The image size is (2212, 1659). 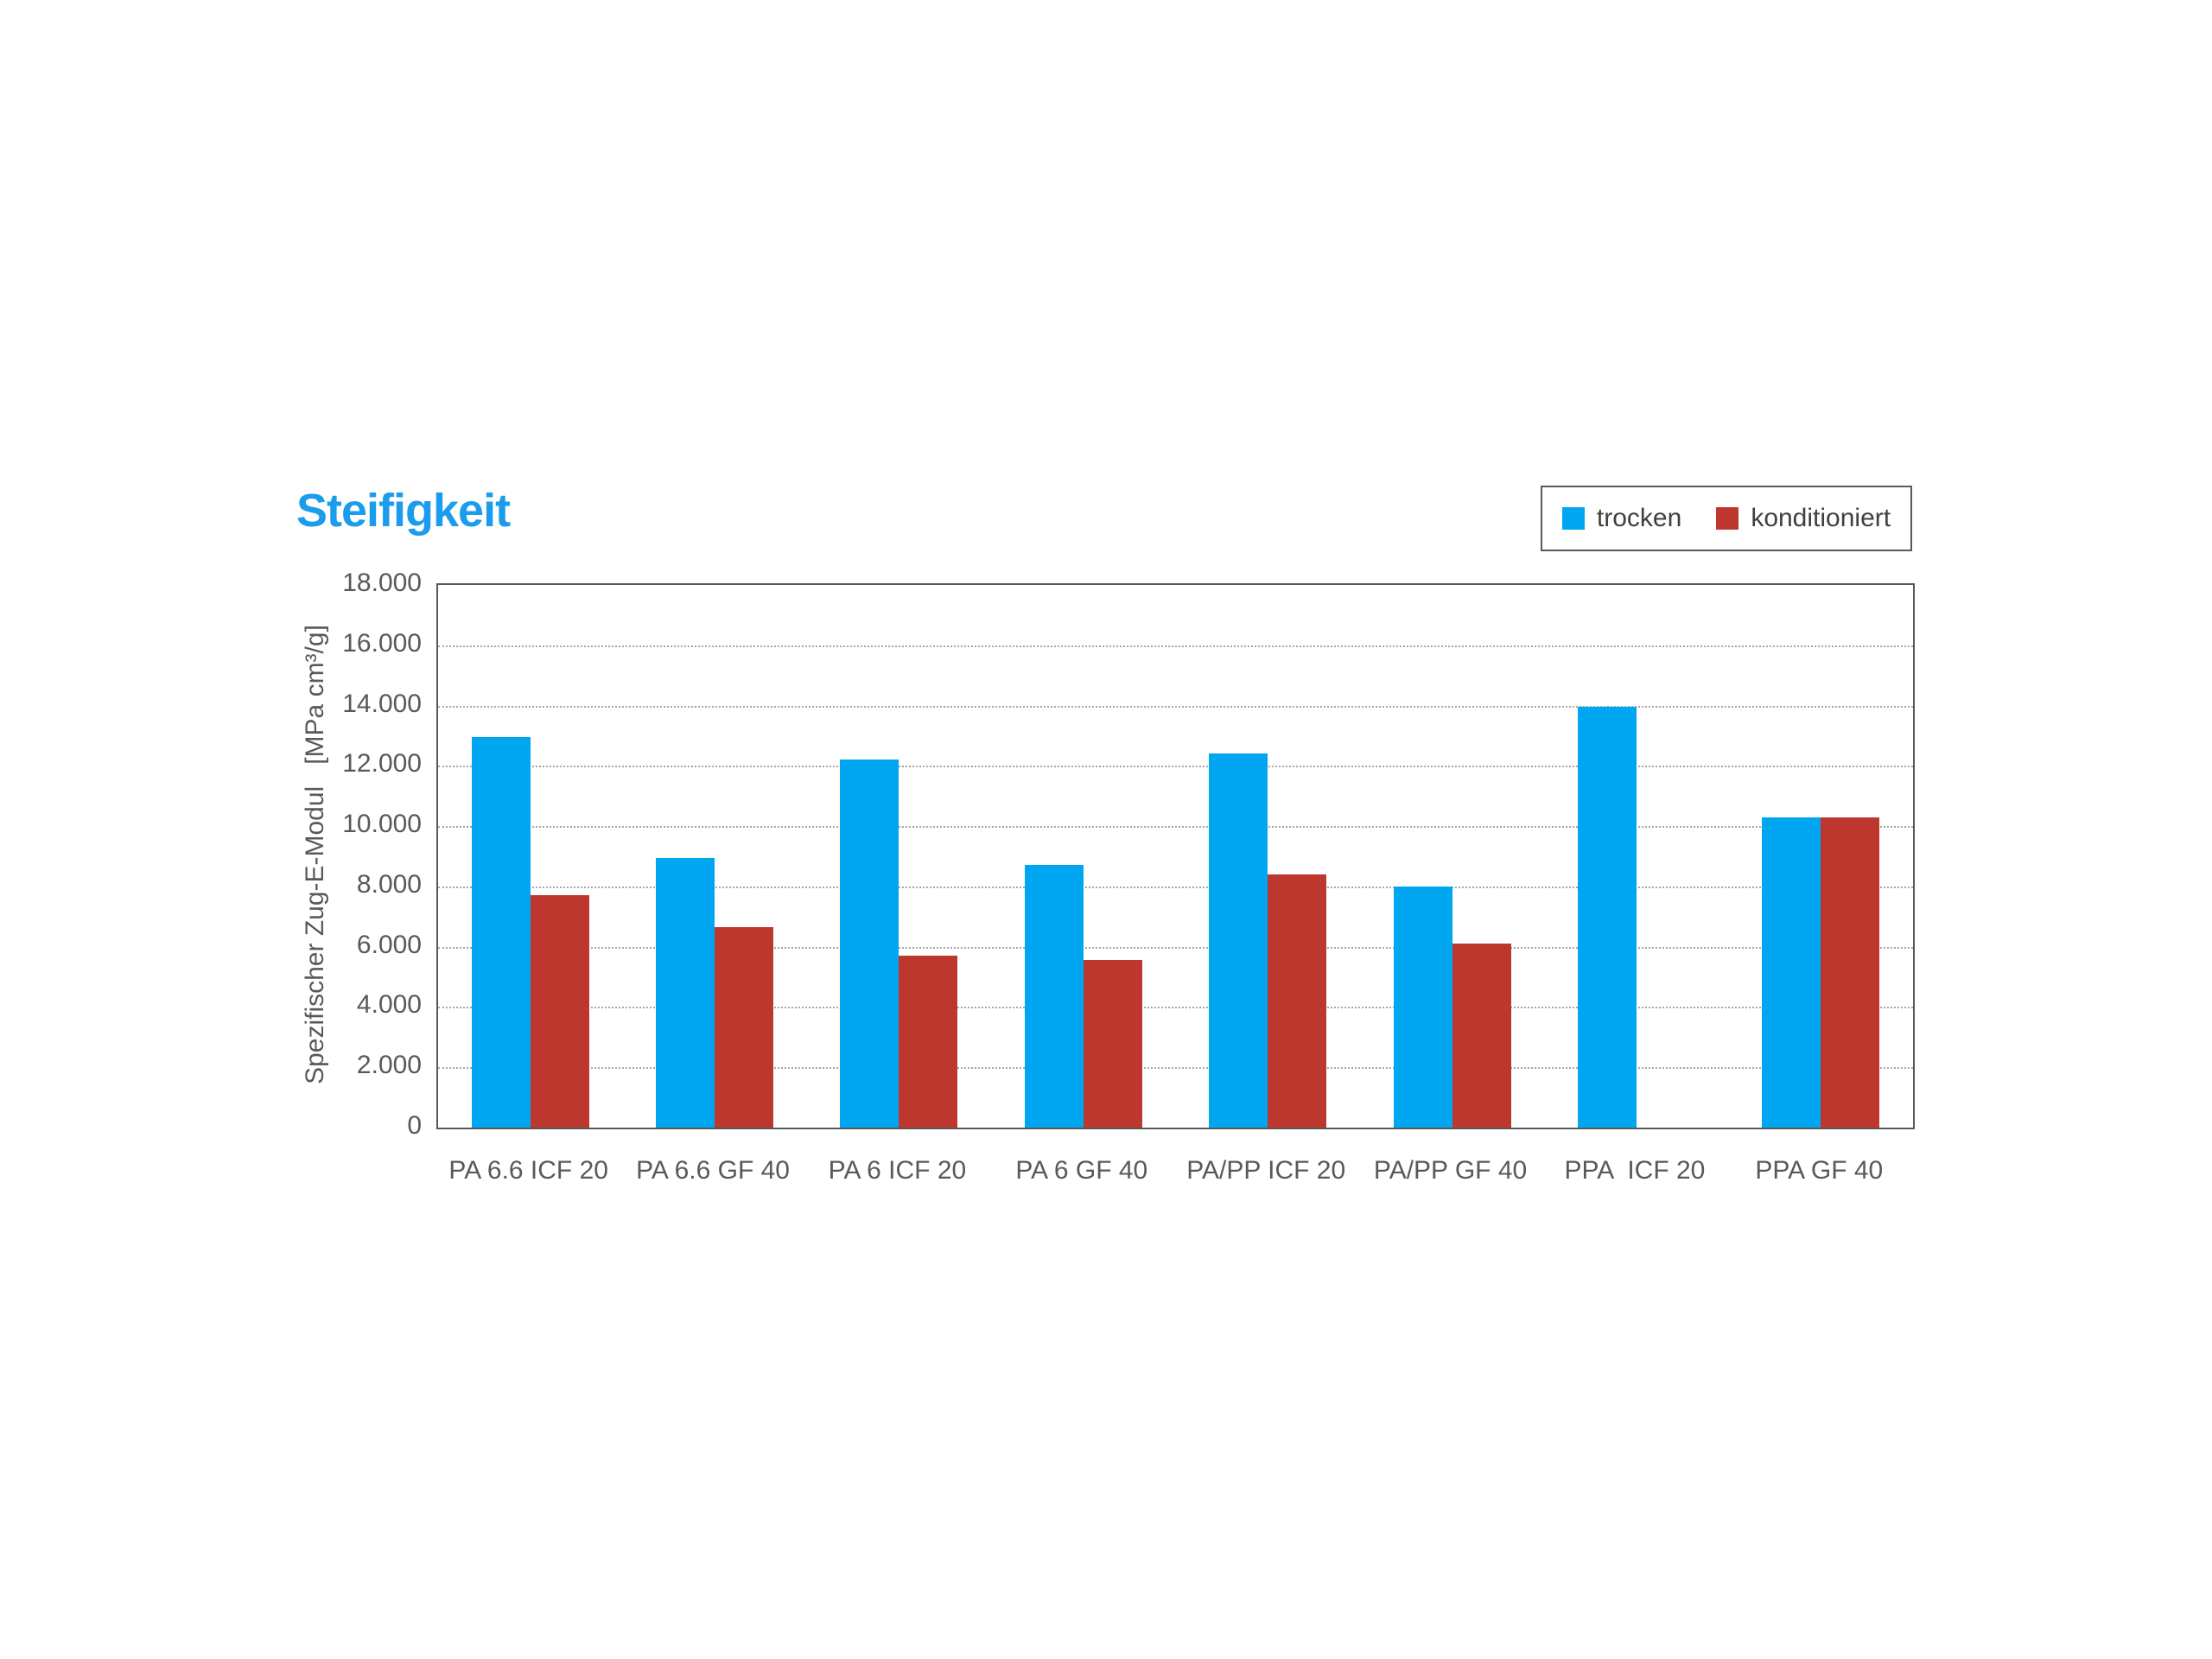 I want to click on legend-swatch-konditioniert, so click(x=1727, y=518).